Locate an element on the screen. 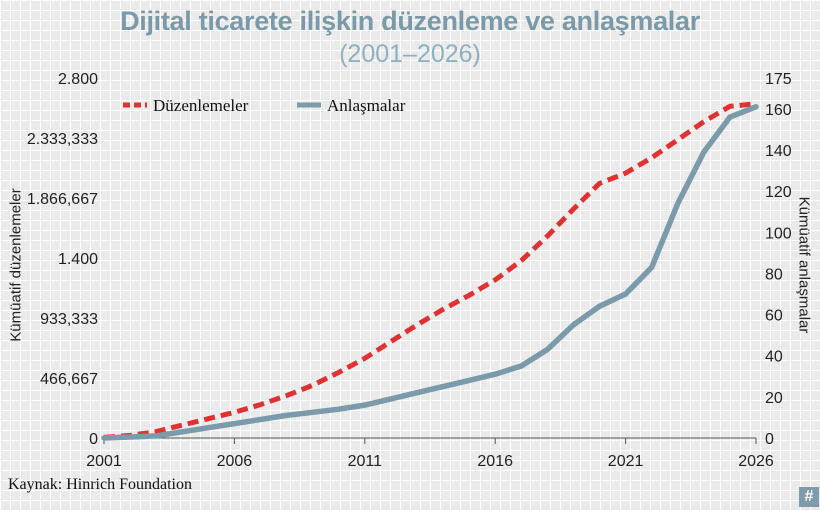  y-left-tick-label: 2.333,333 is located at coordinates (62, 139).